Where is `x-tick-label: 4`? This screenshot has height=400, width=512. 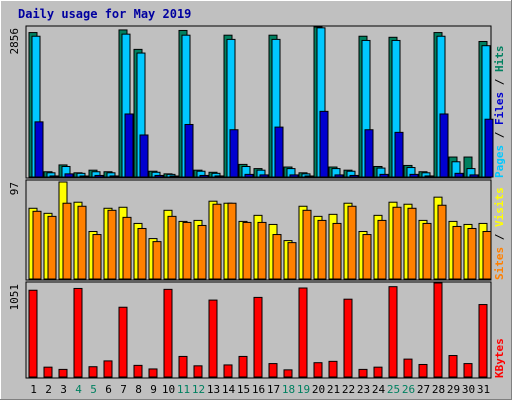
x-tick-label: 4 is located at coordinates (78, 389).